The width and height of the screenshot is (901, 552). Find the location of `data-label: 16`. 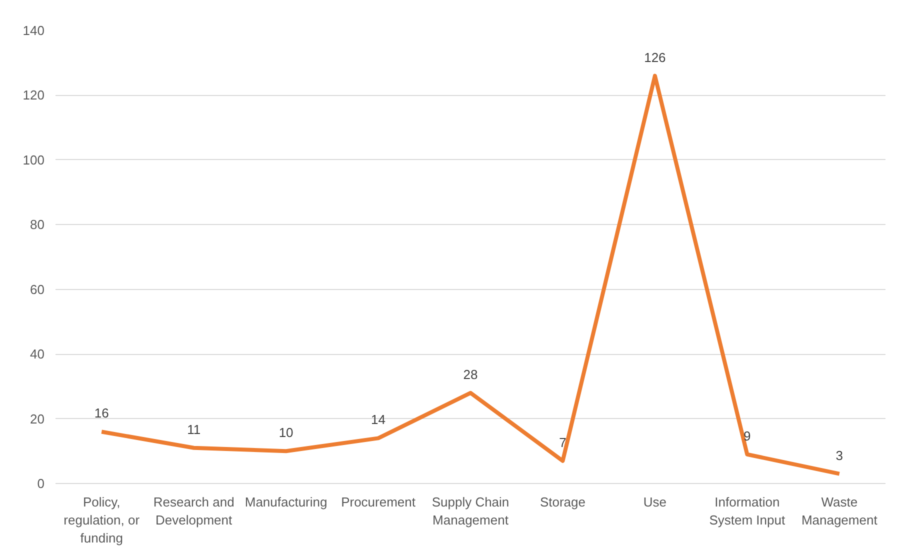

data-label: 16 is located at coordinates (101, 413).